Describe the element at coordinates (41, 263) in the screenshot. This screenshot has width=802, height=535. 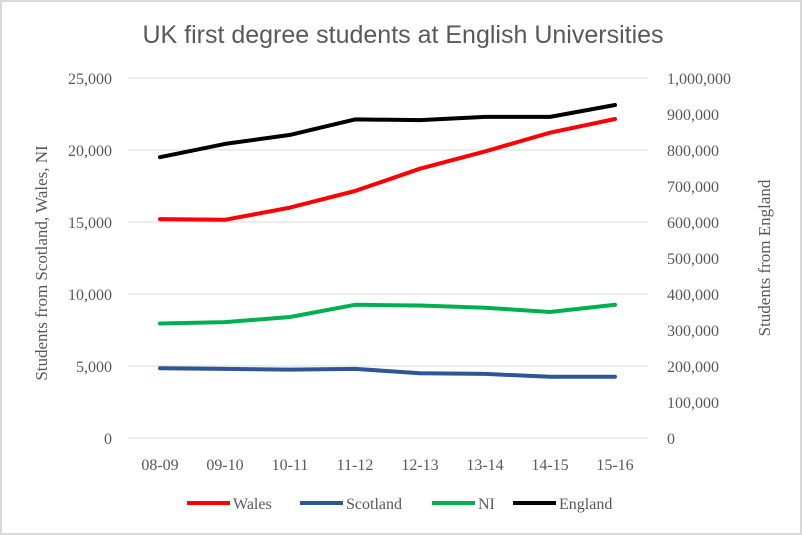
I see `y-axis-left-title: Students from Scotland, Wales, NI` at that location.